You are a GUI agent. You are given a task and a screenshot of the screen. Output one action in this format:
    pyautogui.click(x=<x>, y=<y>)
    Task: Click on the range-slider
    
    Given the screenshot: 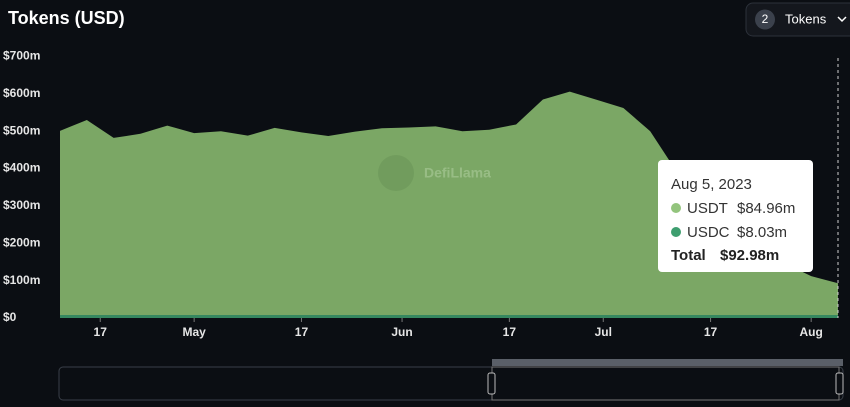 What is the action you would take?
    pyautogui.click(x=451, y=380)
    